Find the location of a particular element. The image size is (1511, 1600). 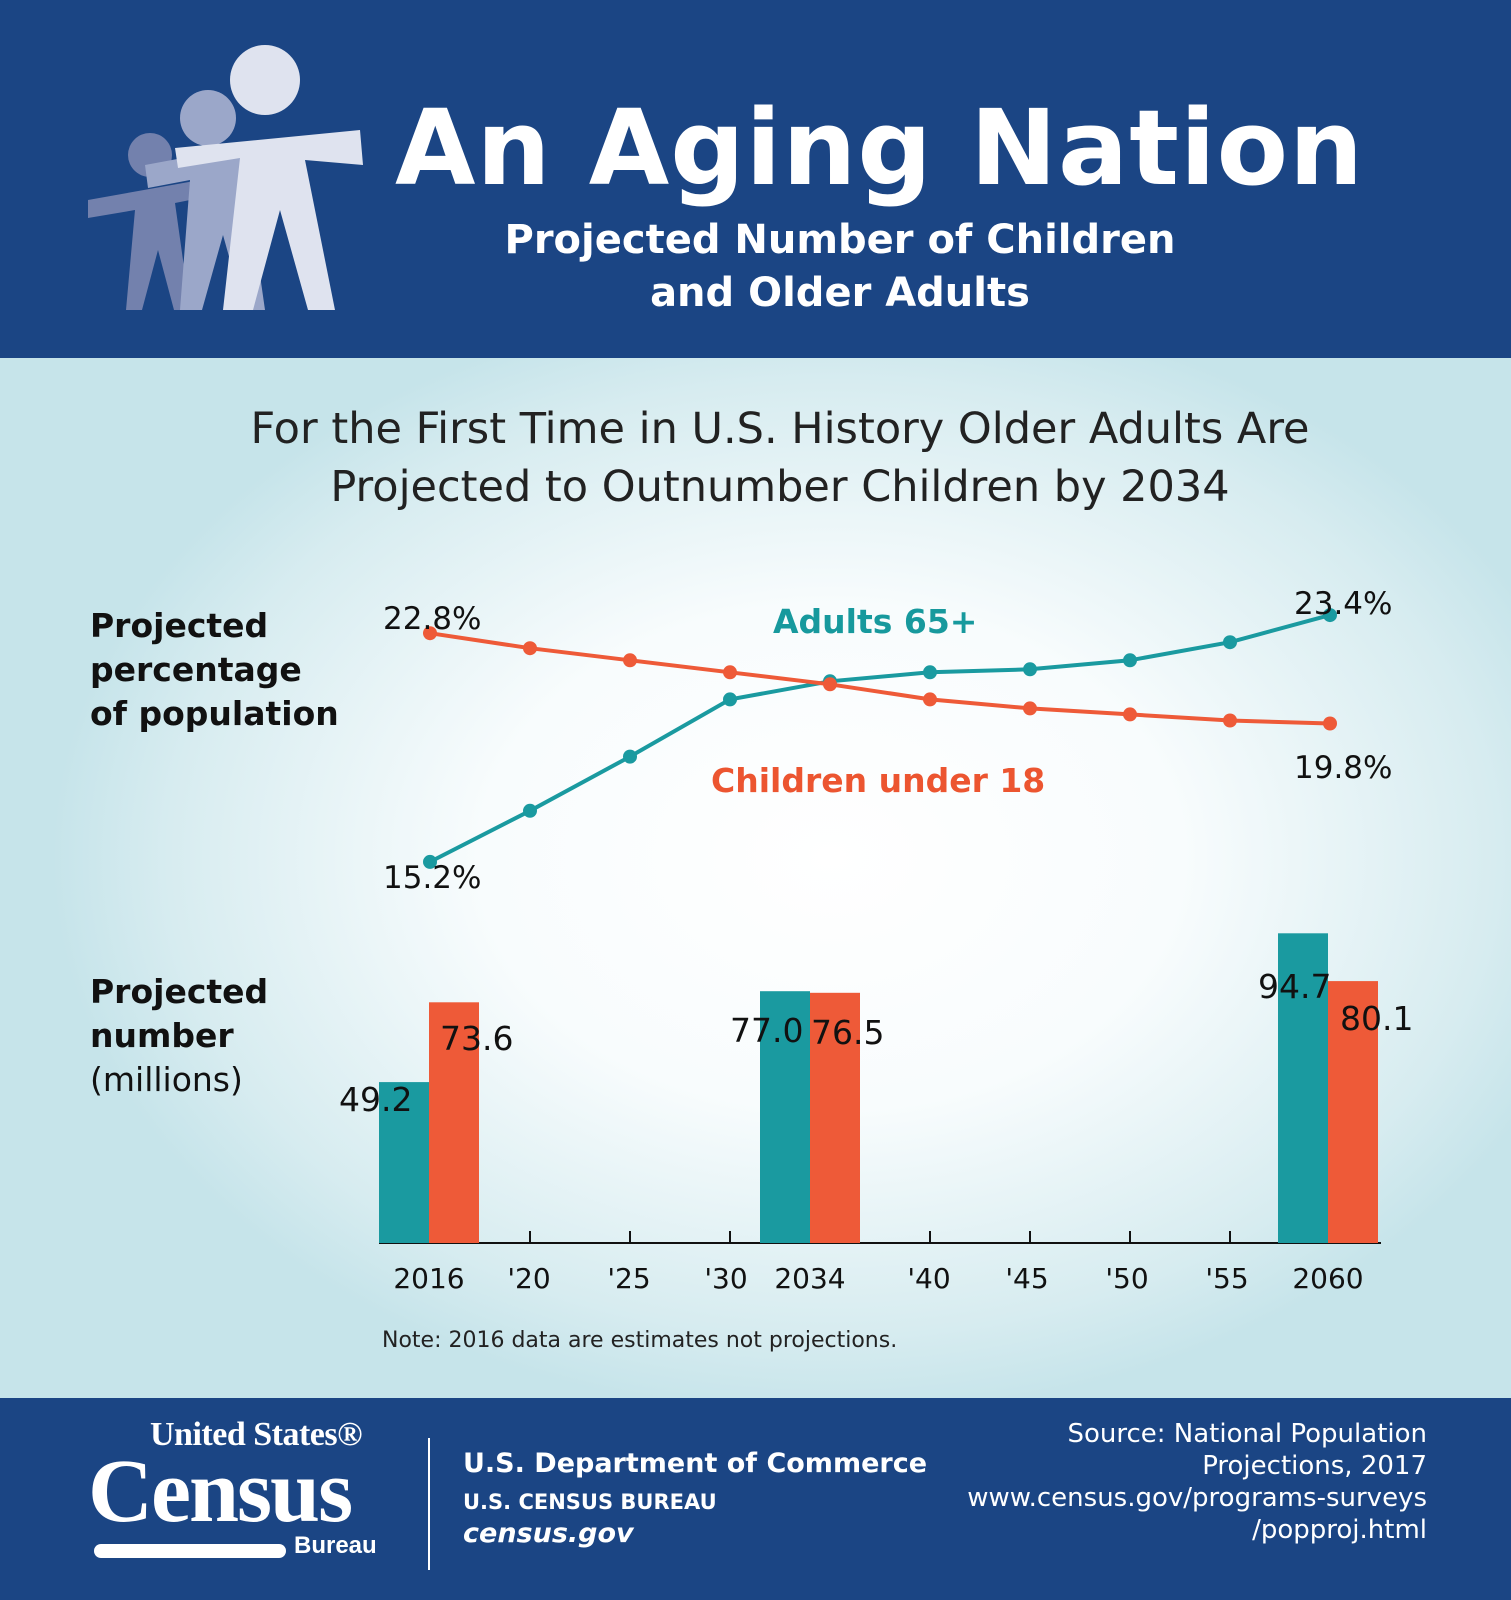

bar-chart-label-1: Projected is located at coordinates (179, 991).